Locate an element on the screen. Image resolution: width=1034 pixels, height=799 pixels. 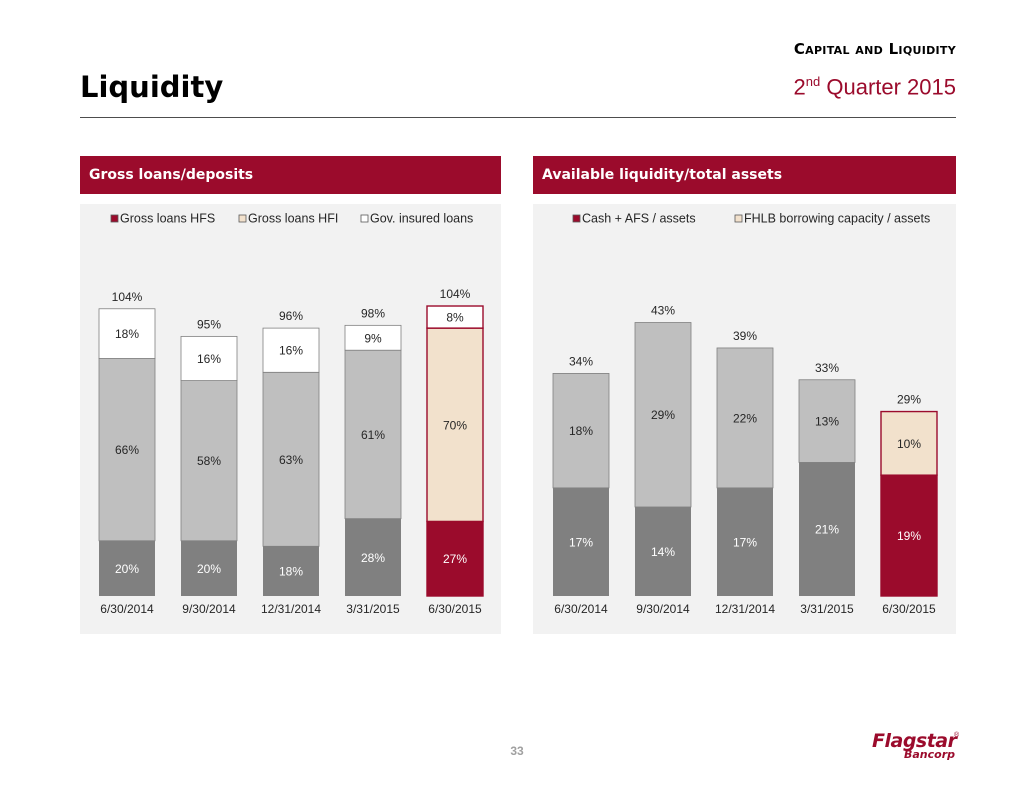
legend-label-cash-afs-assets: Cash + AFS / assets is located at coordinates (639, 219).